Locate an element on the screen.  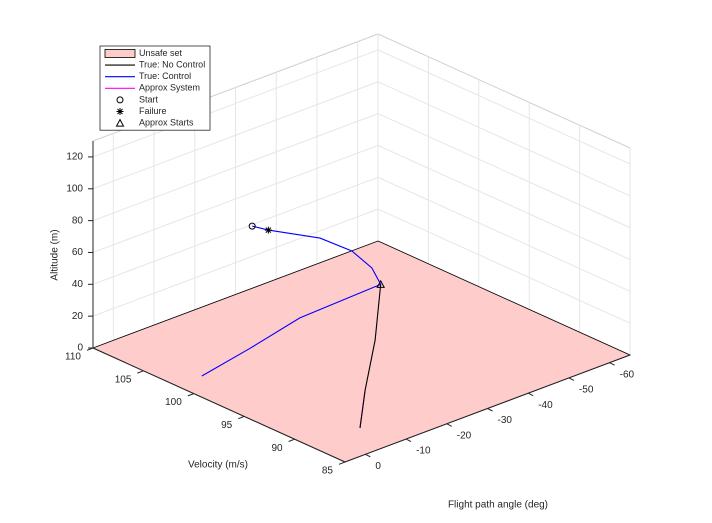
y-tick-label: -60 is located at coordinates (627, 374).